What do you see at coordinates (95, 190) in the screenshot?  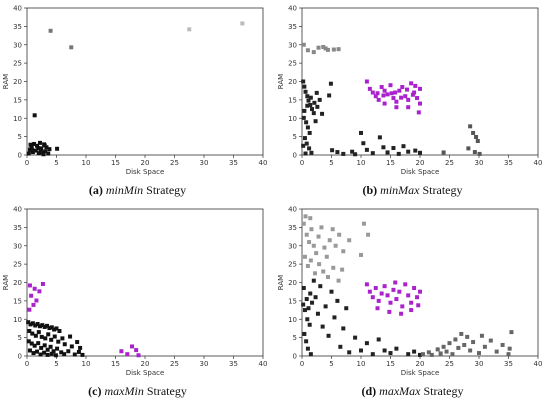 I see `caption-tag: (a)` at bounding box center [95, 190].